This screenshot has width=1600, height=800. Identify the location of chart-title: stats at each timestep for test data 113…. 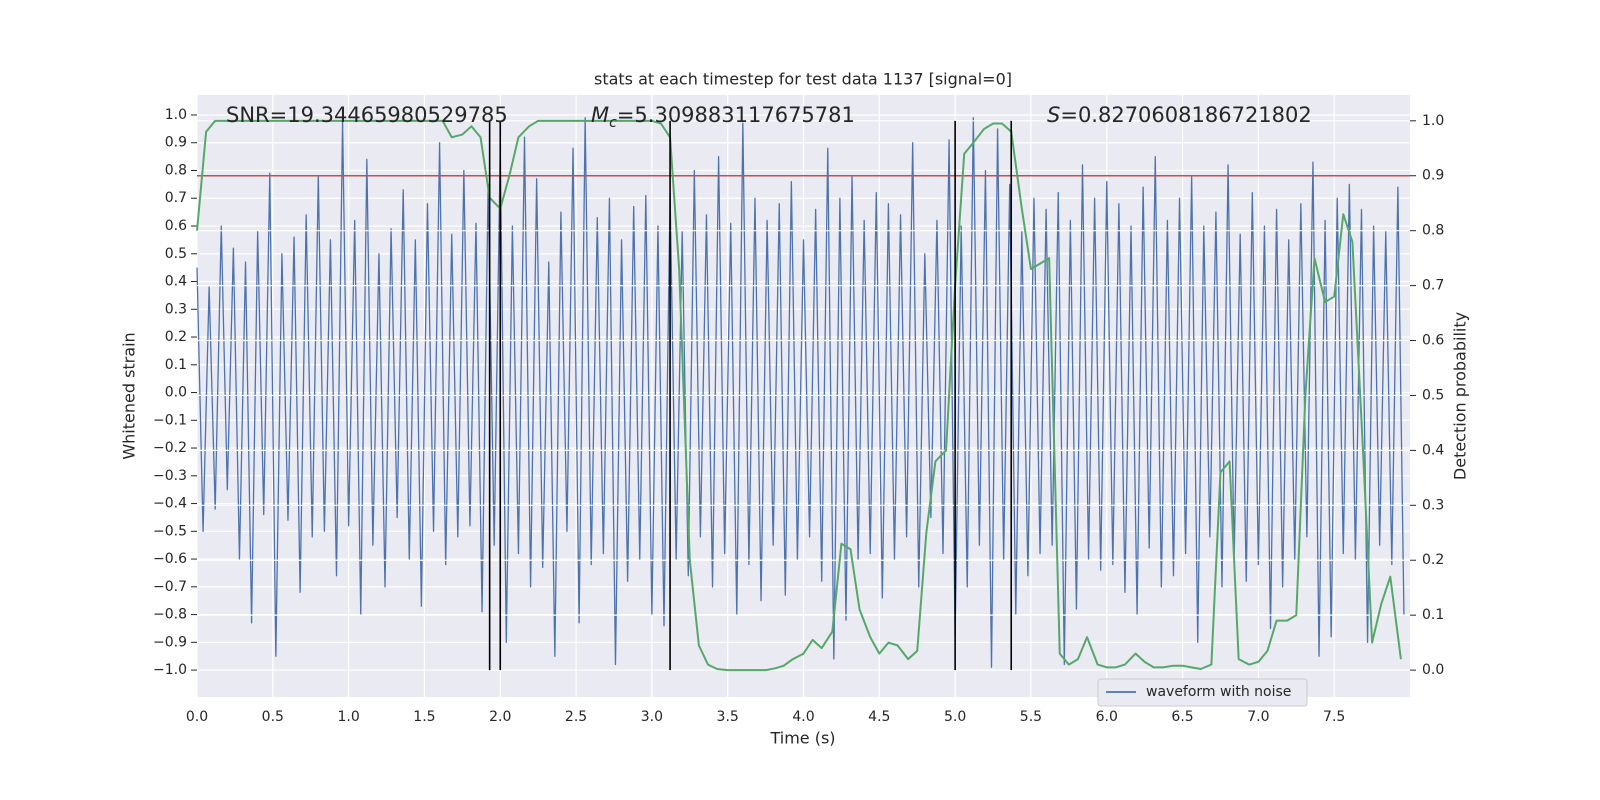
(803, 79).